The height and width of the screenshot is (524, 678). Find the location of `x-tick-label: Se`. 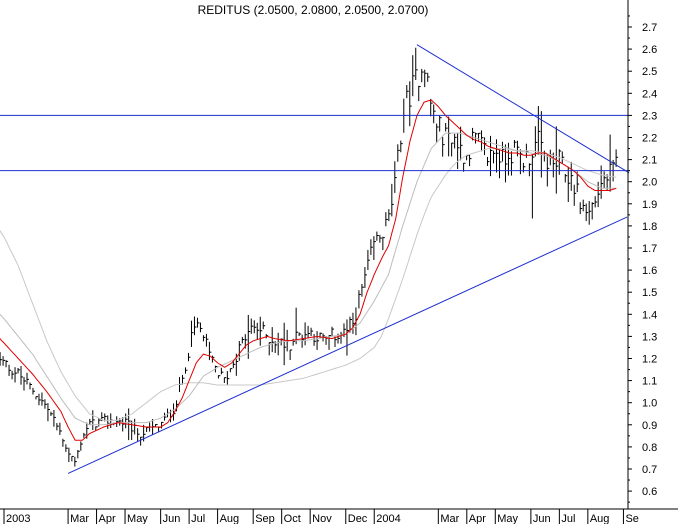

x-tick-label: Se is located at coordinates (631, 518).